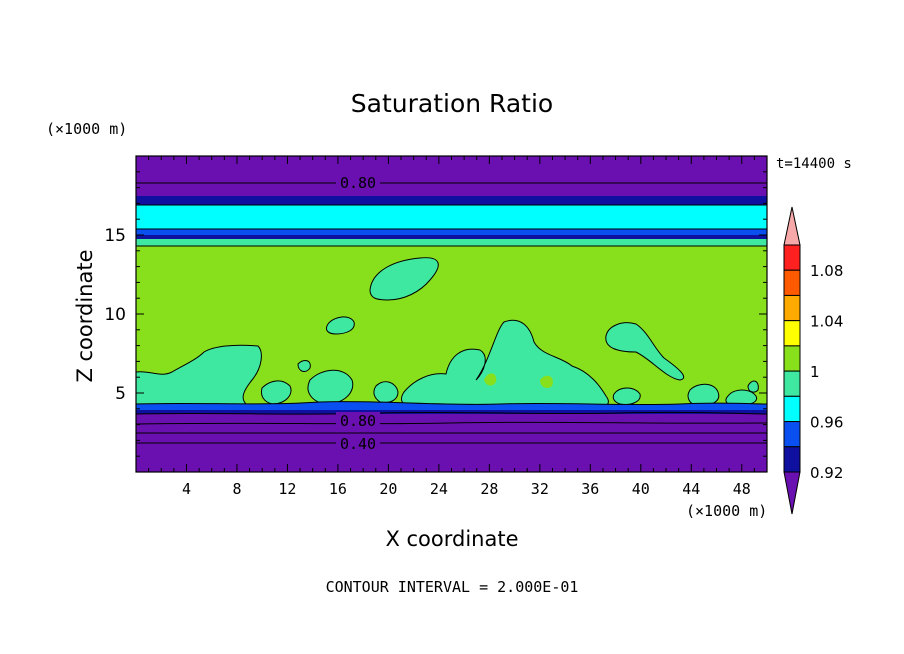  Describe the element at coordinates (186, 489) in the screenshot. I see `x-tick-label: 4` at that location.